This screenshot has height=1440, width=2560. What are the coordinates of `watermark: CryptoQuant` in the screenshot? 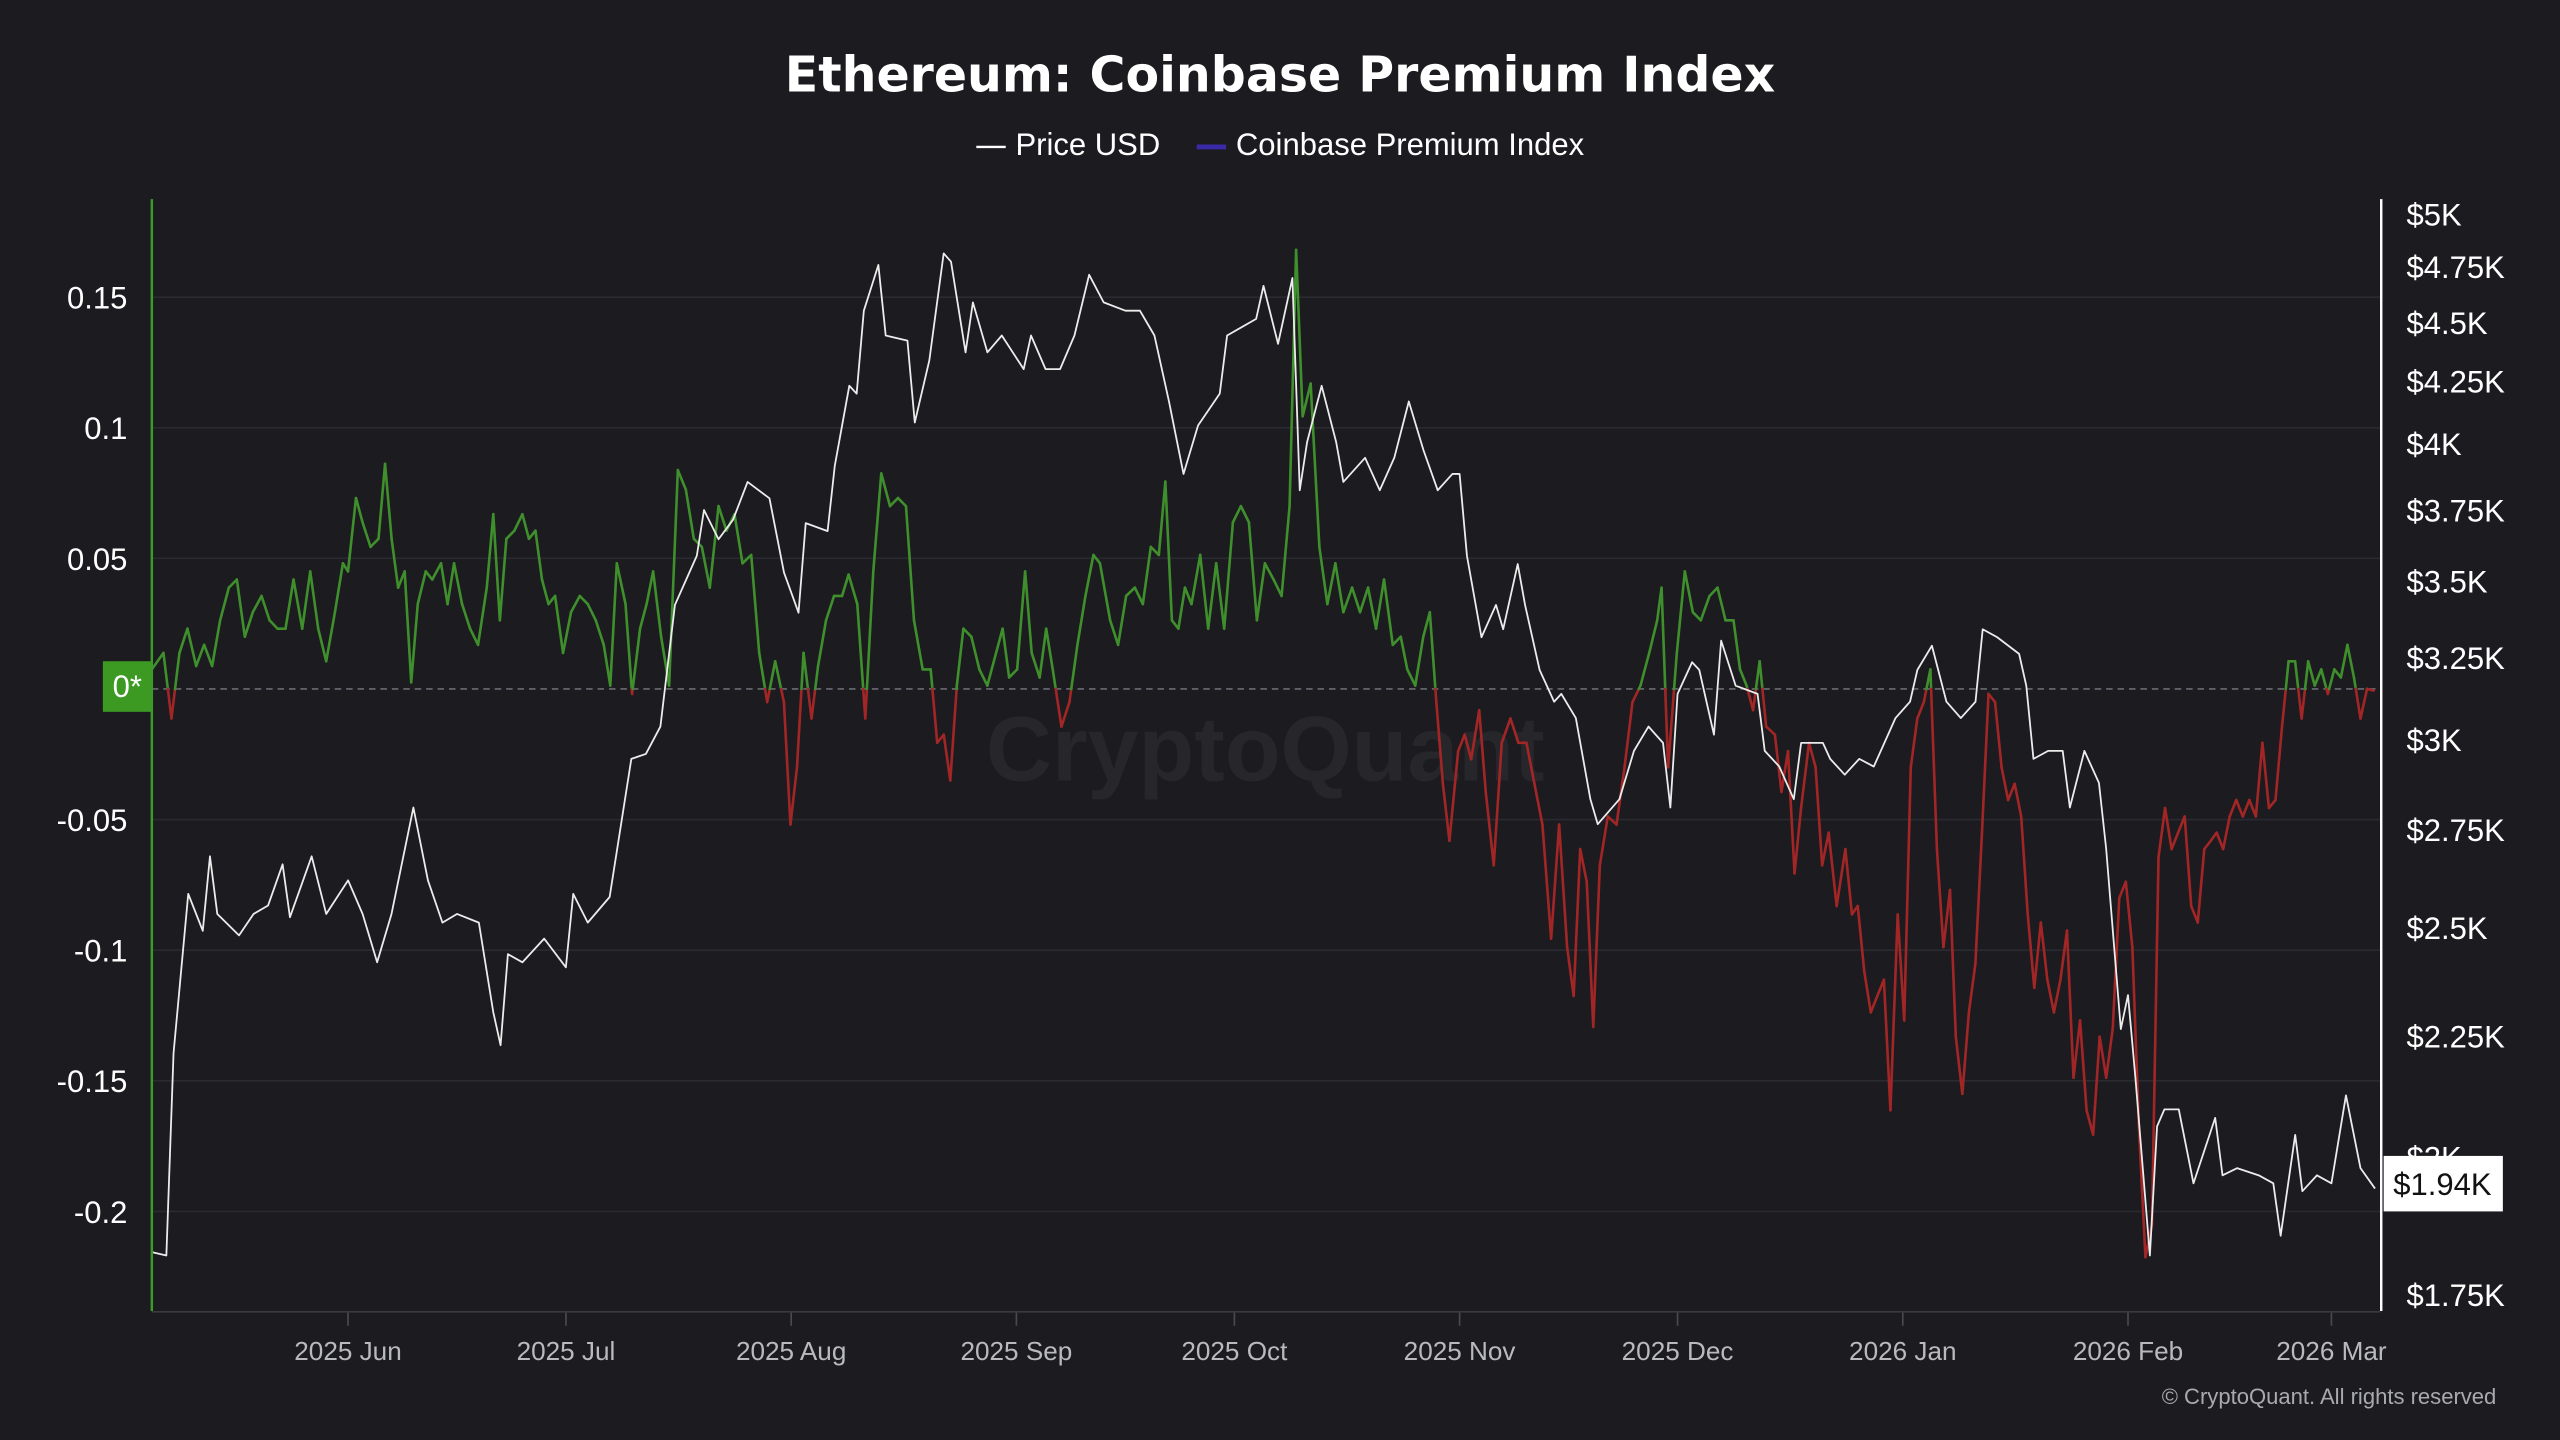 It's located at (1265, 749).